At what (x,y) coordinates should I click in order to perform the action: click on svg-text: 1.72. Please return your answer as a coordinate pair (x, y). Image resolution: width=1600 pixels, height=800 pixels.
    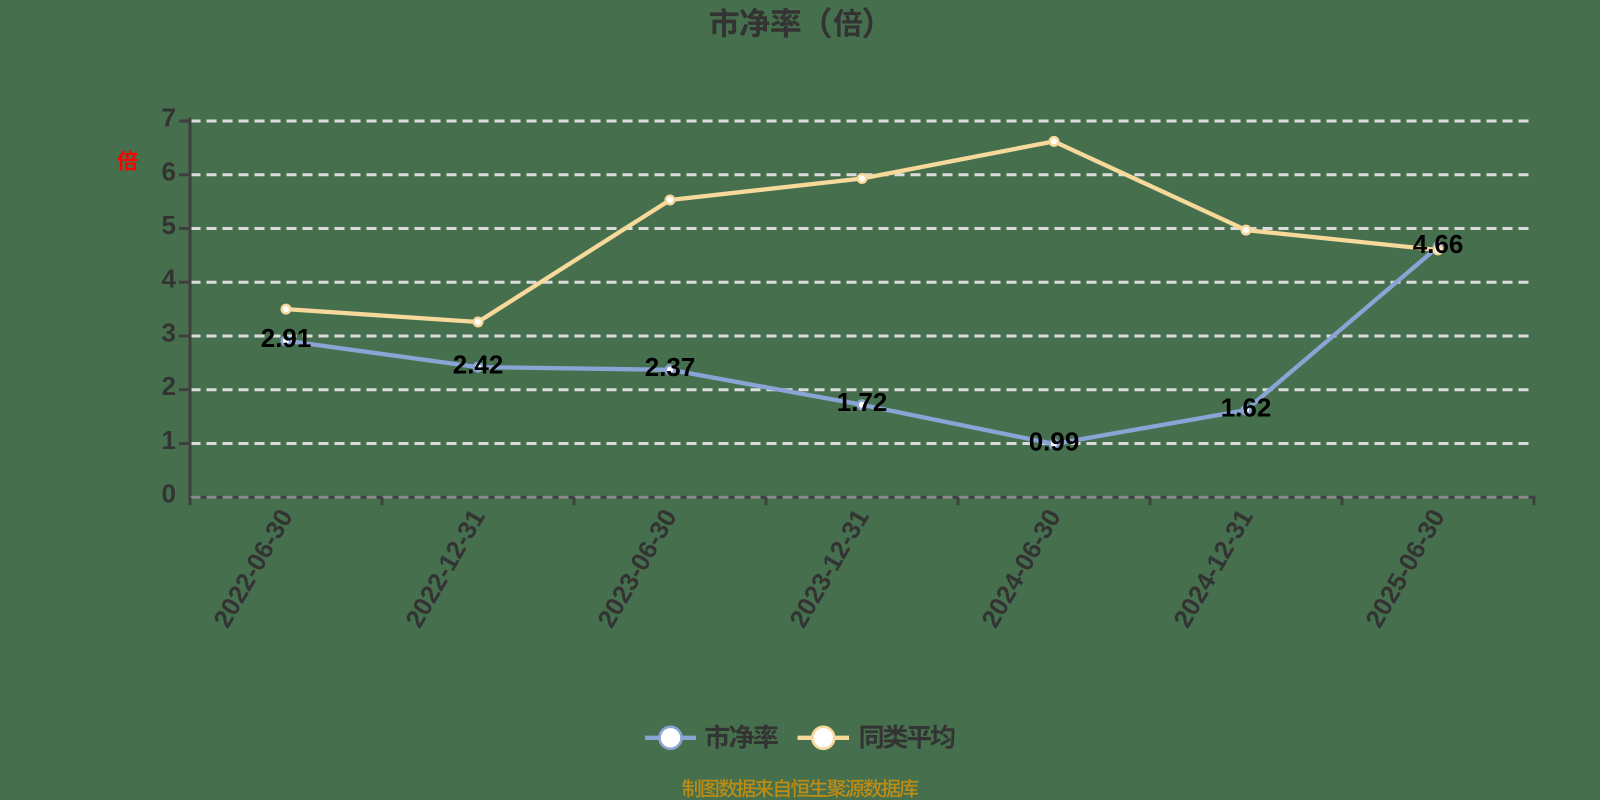
    Looking at the image, I should click on (862, 402).